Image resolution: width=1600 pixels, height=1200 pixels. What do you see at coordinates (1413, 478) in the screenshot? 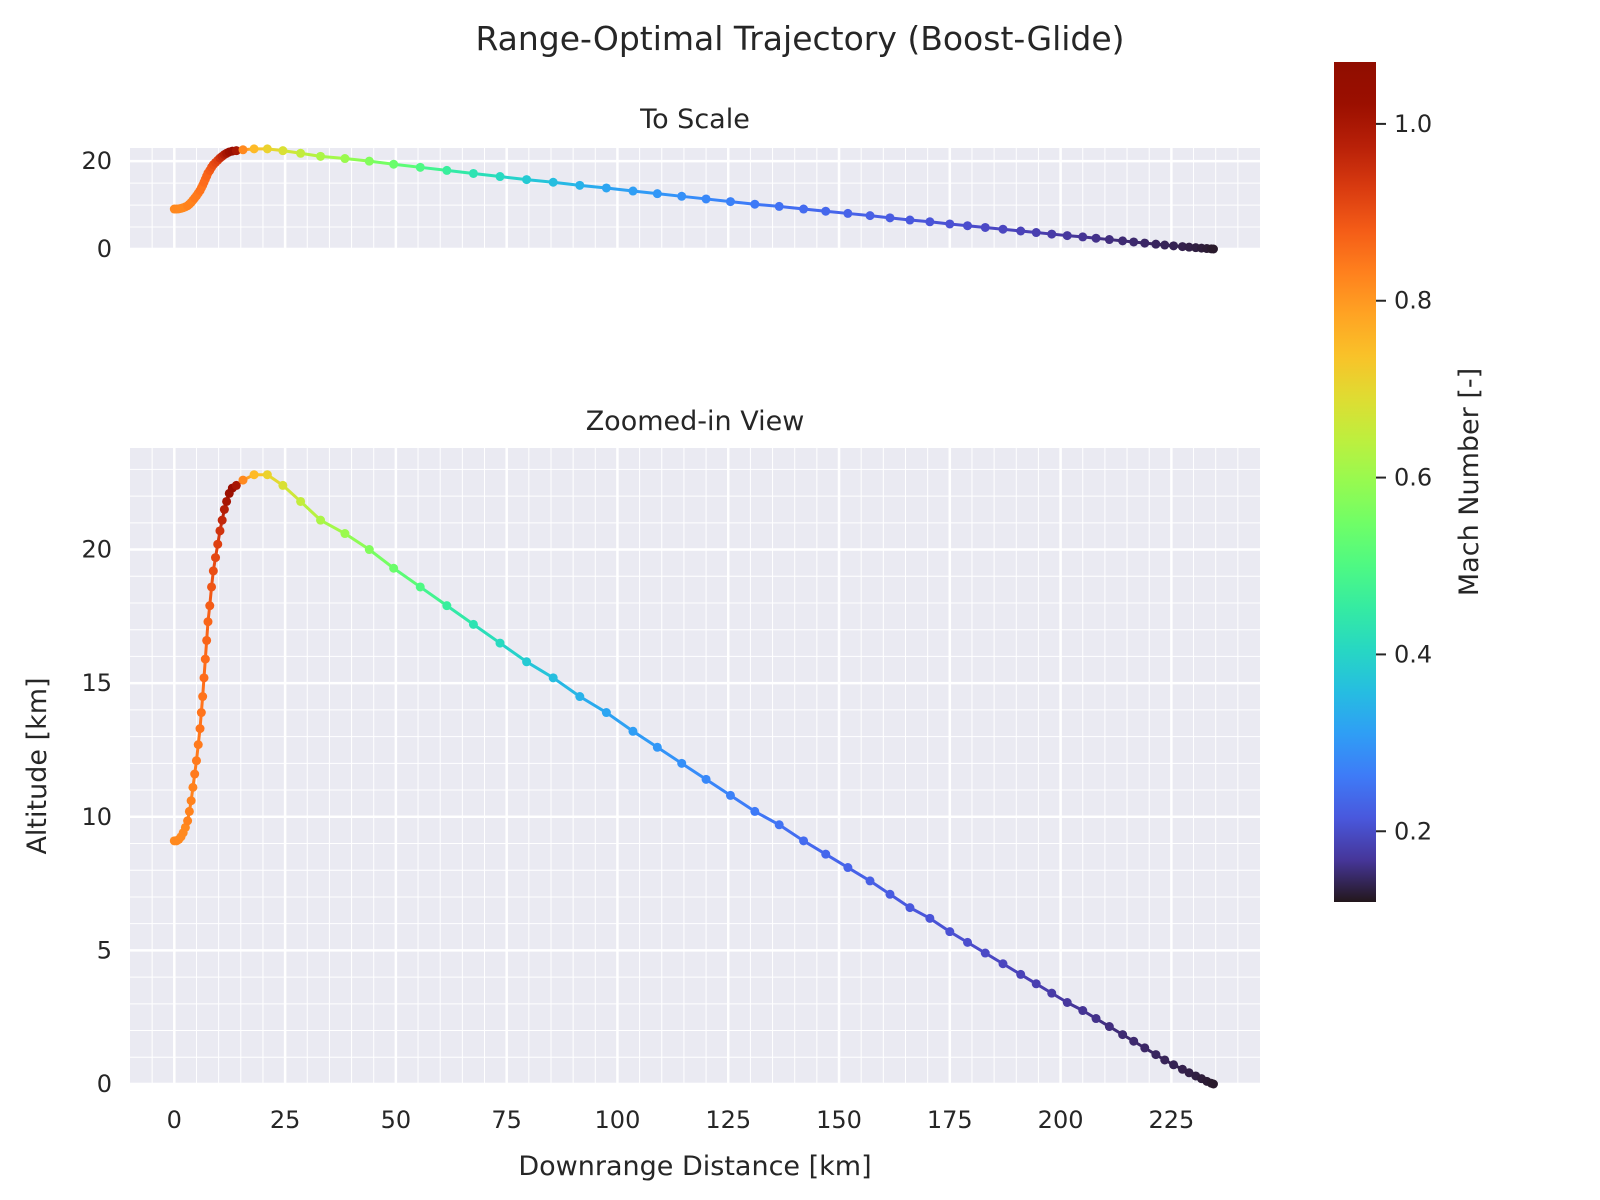
I see `colorbar-tick-label: 0.6` at bounding box center [1413, 478].